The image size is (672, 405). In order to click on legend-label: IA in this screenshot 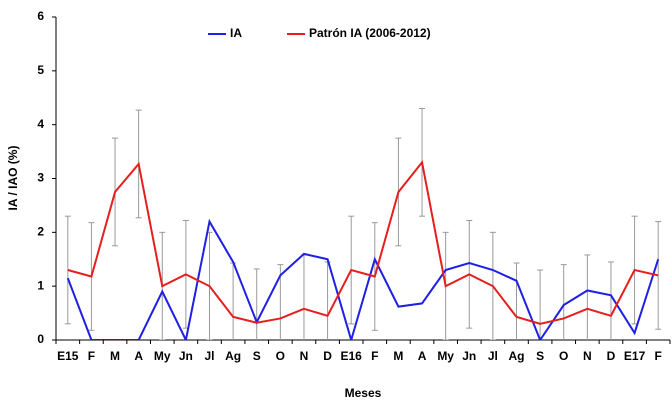, I will do `click(236, 33)`.